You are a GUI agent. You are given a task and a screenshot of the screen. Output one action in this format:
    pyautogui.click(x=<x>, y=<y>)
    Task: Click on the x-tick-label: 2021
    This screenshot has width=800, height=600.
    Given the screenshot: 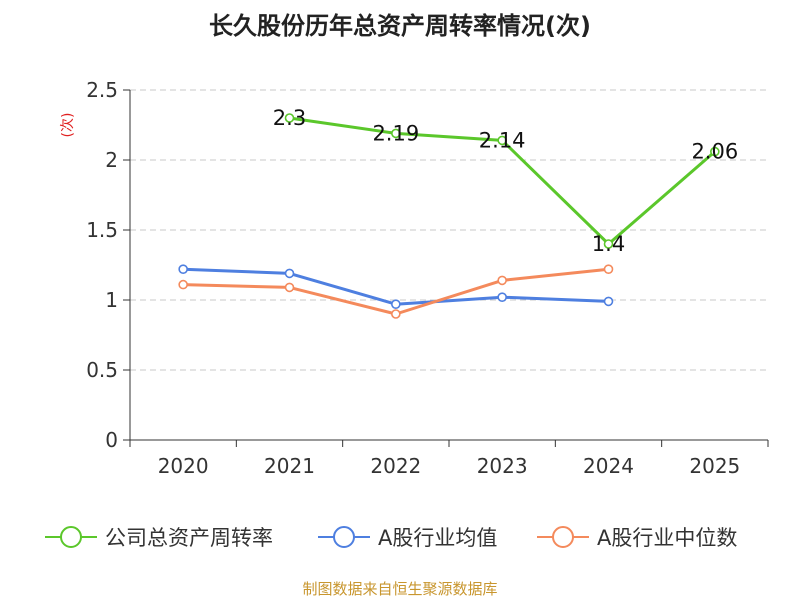 What is the action you would take?
    pyautogui.click(x=289, y=466)
    